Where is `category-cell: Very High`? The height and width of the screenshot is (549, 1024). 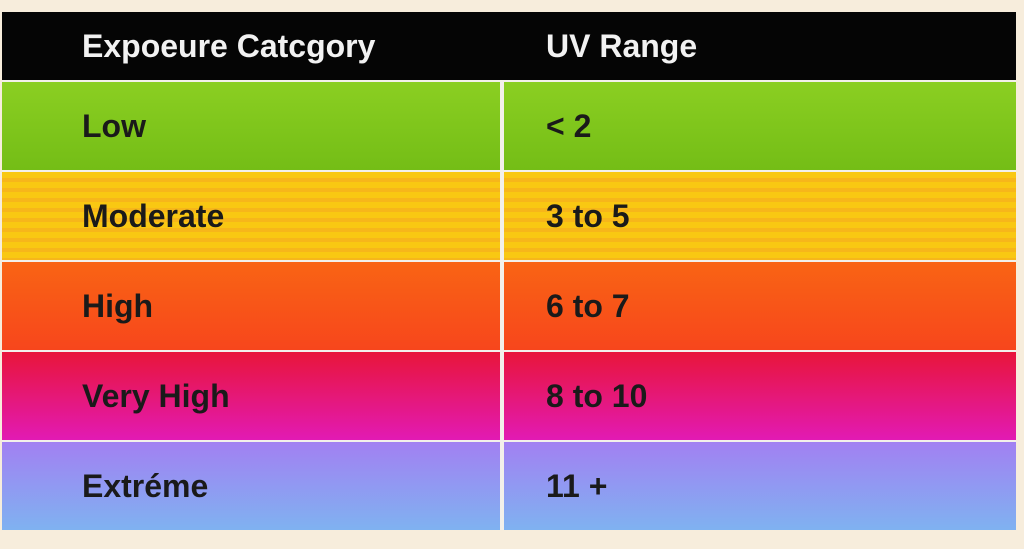 category-cell: Very High is located at coordinates (251, 396).